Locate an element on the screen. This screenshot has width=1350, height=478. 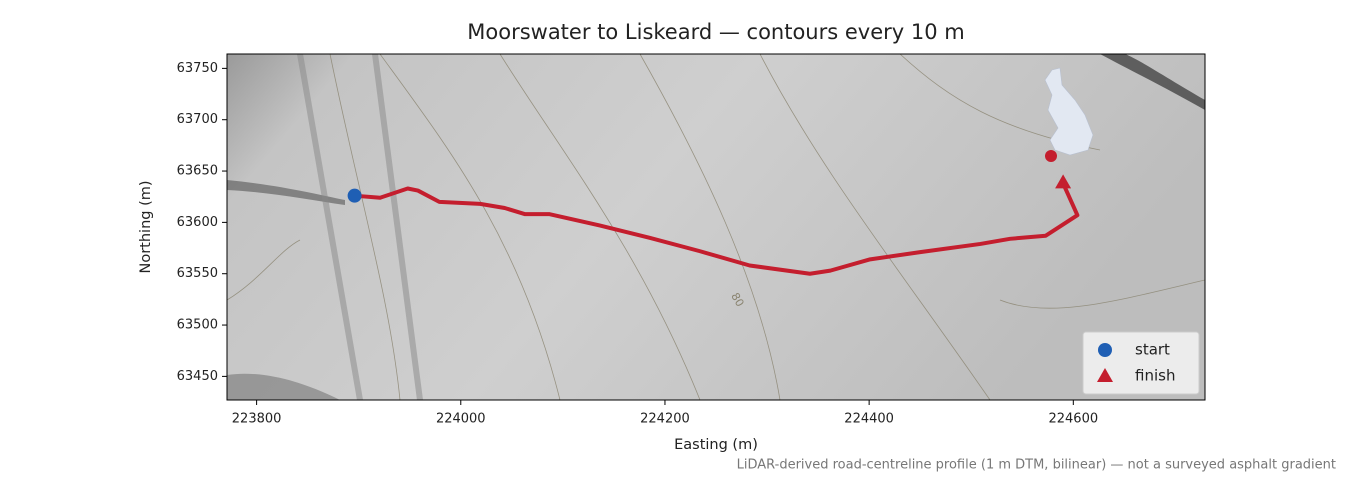
y-axis-label: Northing (m) is located at coordinates (146, 226).